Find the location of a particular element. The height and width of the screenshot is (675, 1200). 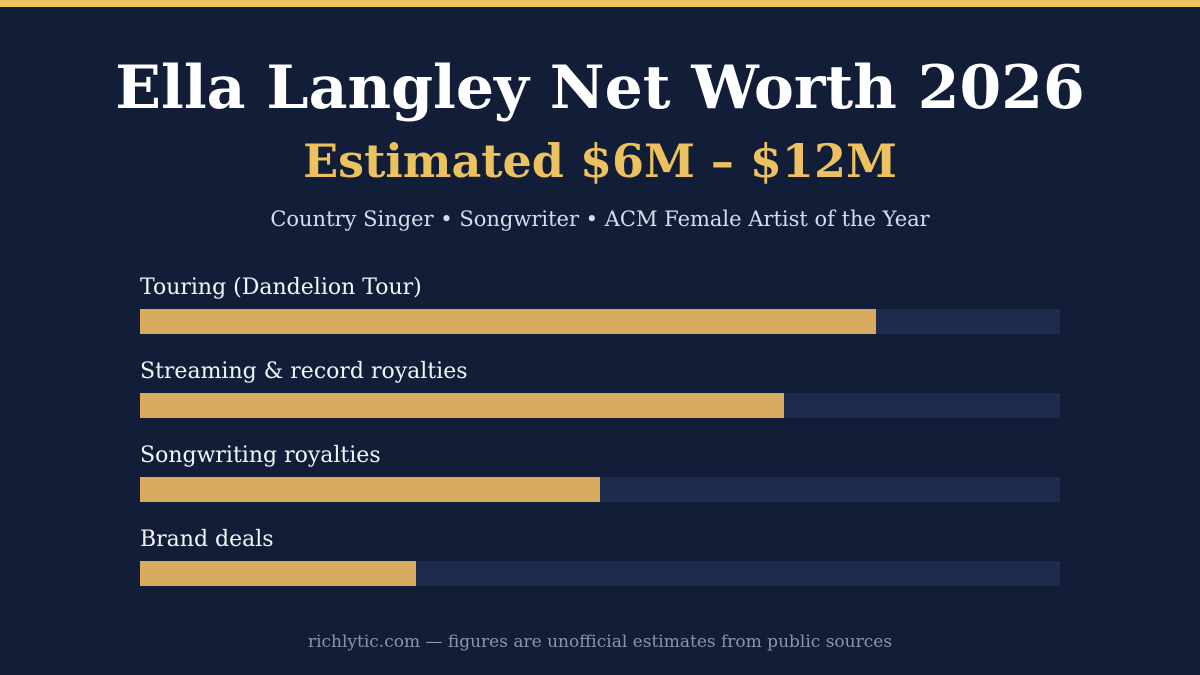

bar-label: Touring (Dandelion Tour) is located at coordinates (281, 287).